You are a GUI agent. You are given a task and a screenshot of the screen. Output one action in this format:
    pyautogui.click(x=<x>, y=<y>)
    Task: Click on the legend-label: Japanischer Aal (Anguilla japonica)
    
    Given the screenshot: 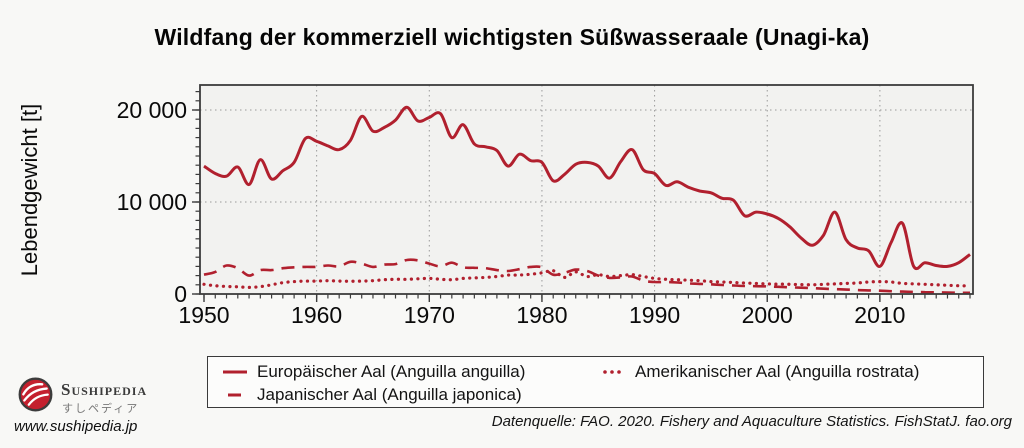 What is the action you would take?
    pyautogui.click(x=389, y=394)
    